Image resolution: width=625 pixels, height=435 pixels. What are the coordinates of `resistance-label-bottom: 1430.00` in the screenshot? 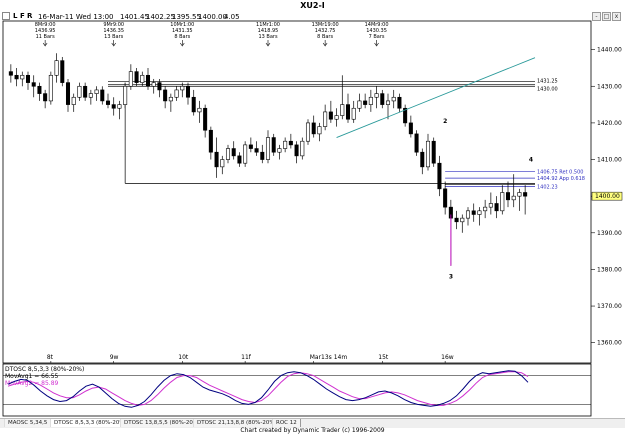 It's located at (547, 89).